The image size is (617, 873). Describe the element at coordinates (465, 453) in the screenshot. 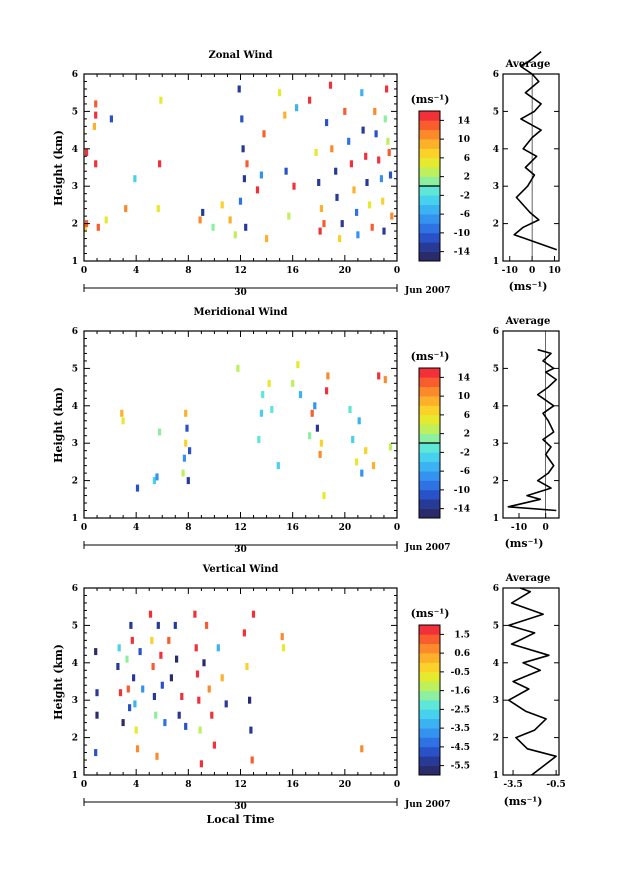

I see `colorbar-tick-label: -2` at that location.